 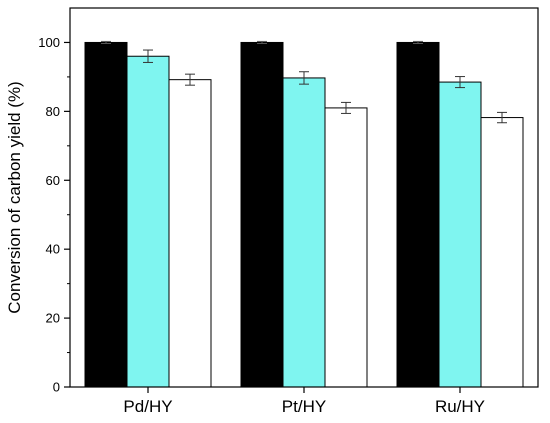 I want to click on x-tick-label: Ru/HY, so click(x=460, y=406).